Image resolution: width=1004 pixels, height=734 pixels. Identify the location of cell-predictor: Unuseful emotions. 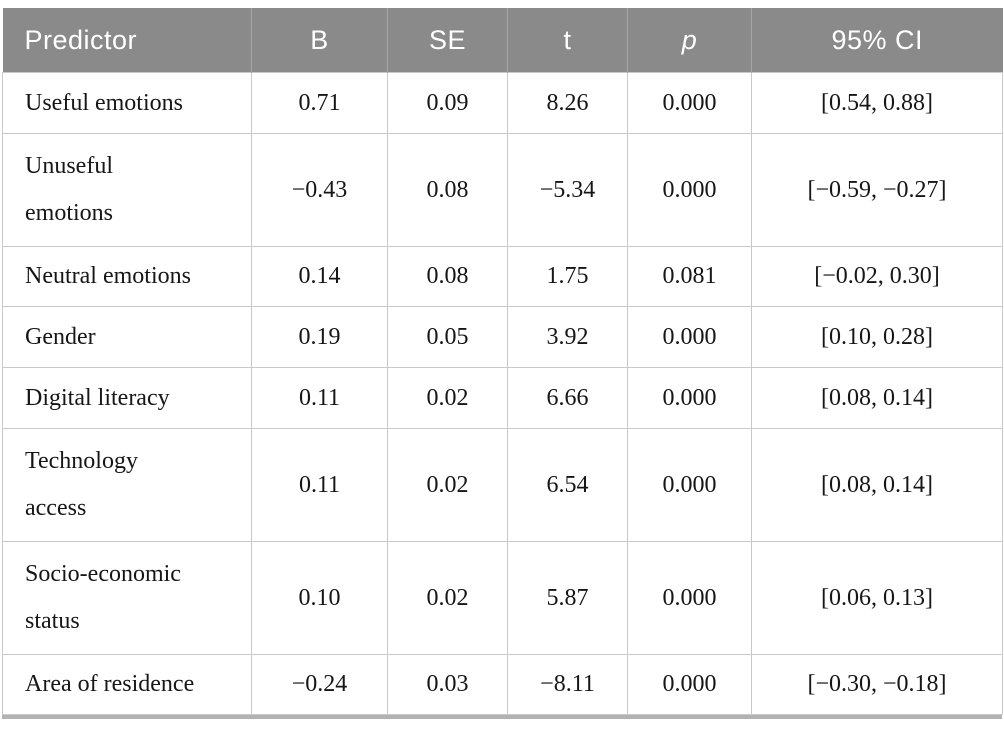
(127, 190).